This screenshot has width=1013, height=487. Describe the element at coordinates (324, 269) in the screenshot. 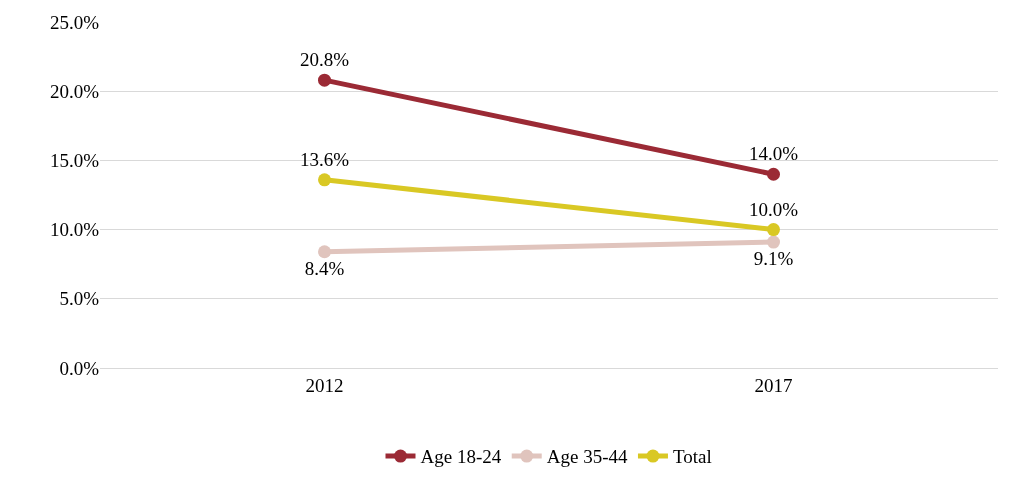

I see `data-label: 8.4%` at that location.